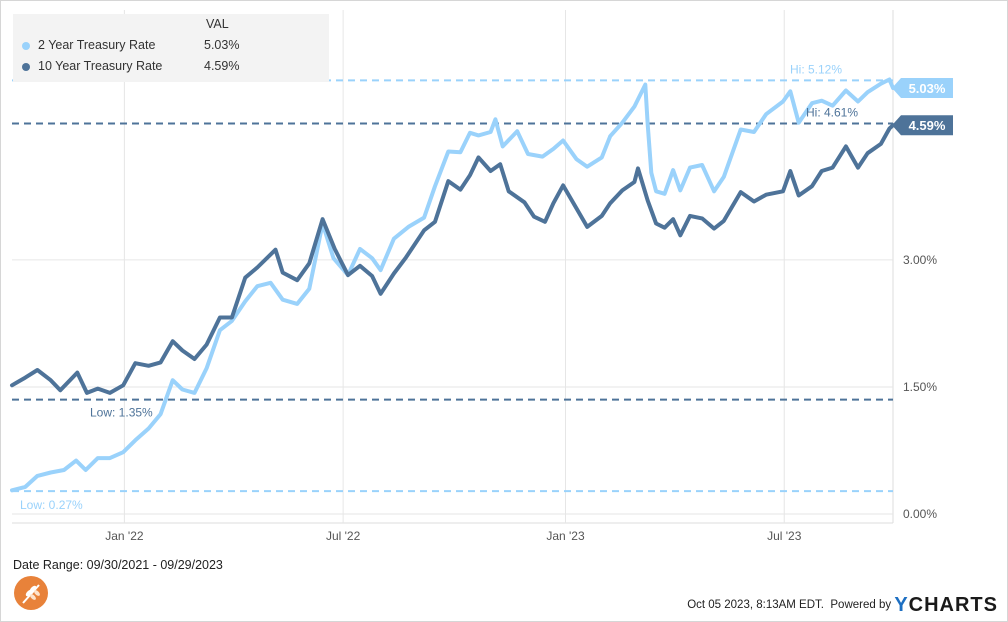  What do you see at coordinates (784, 536) in the screenshot?
I see `x-tick-label: Jul '23` at bounding box center [784, 536].